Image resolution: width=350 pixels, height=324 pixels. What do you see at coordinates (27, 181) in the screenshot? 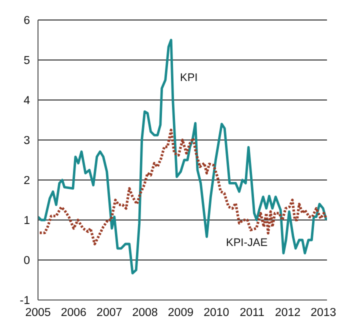
I see `y-tick-label: 2` at bounding box center [27, 181].